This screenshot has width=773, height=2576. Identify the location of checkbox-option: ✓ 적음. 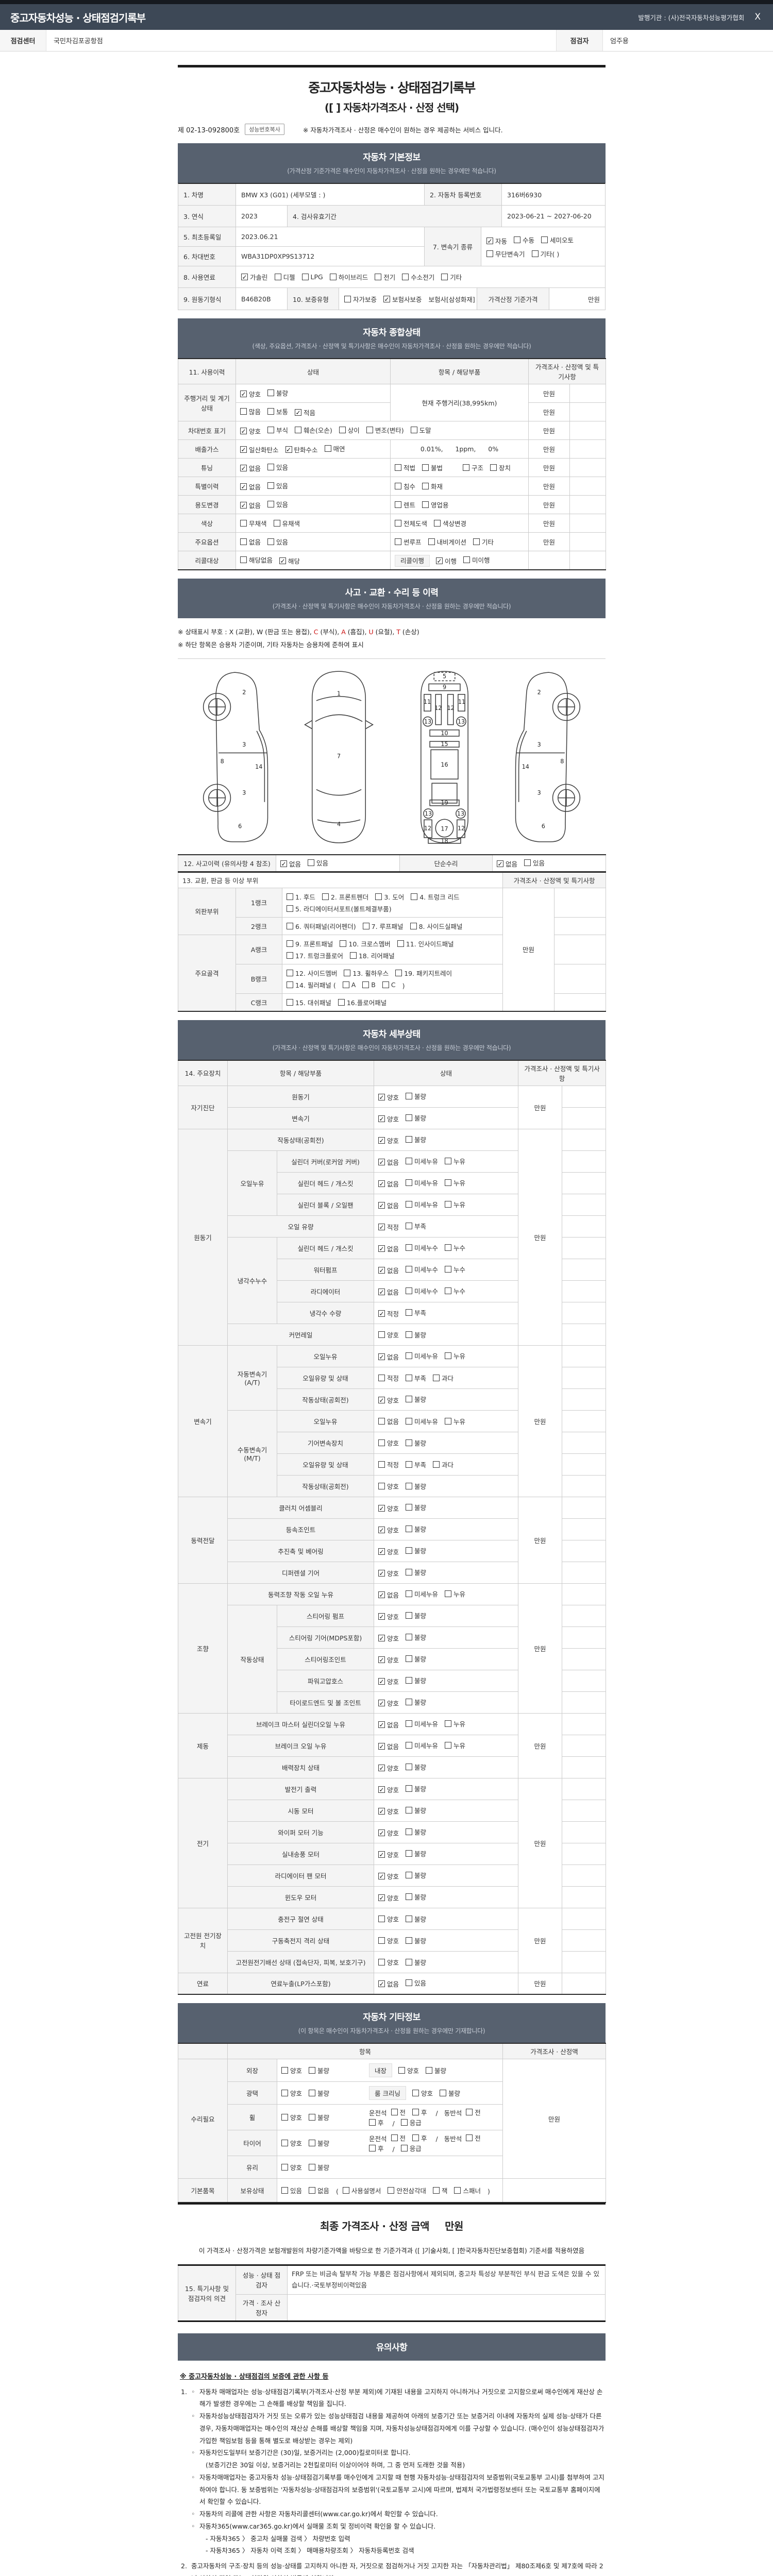
(305, 412).